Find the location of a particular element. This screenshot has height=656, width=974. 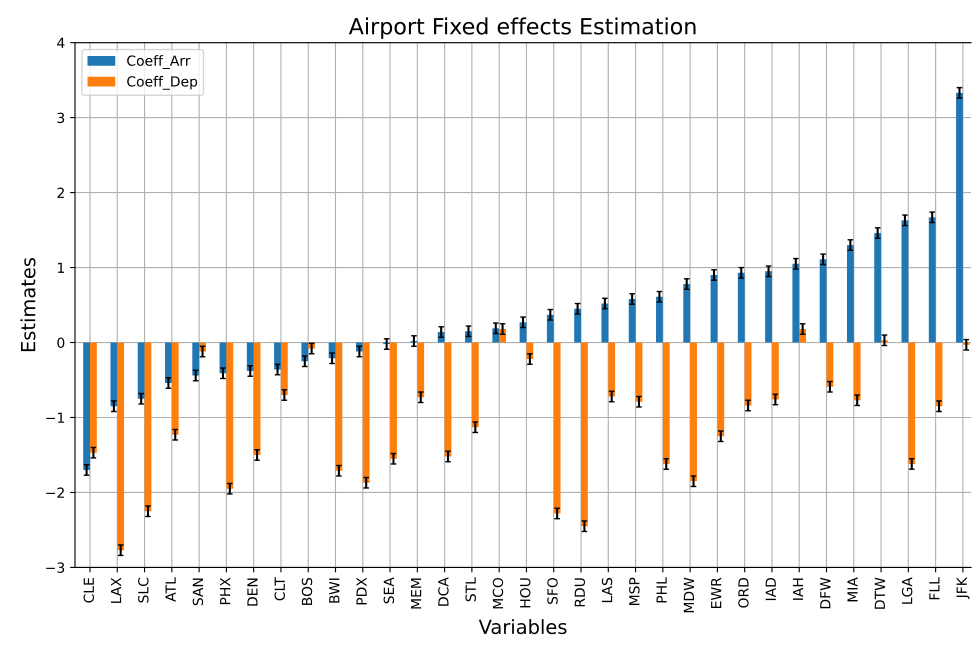

x-tick-label: MDW is located at coordinates (689, 595).